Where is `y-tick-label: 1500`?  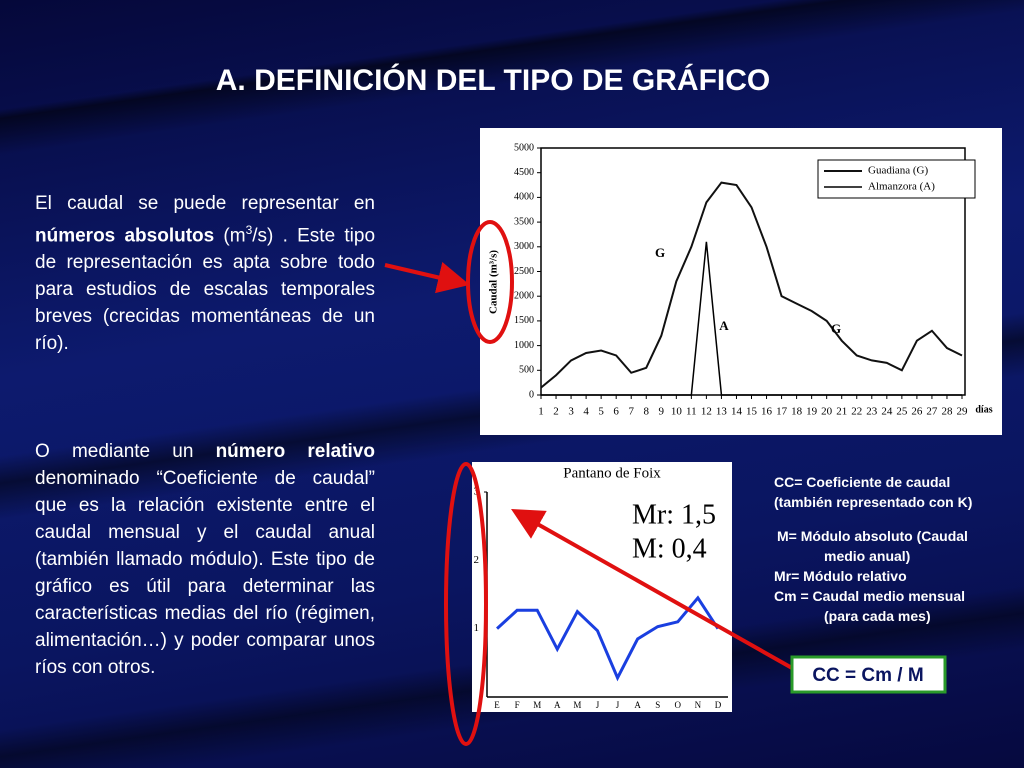
y-tick-label: 1500 is located at coordinates (524, 320).